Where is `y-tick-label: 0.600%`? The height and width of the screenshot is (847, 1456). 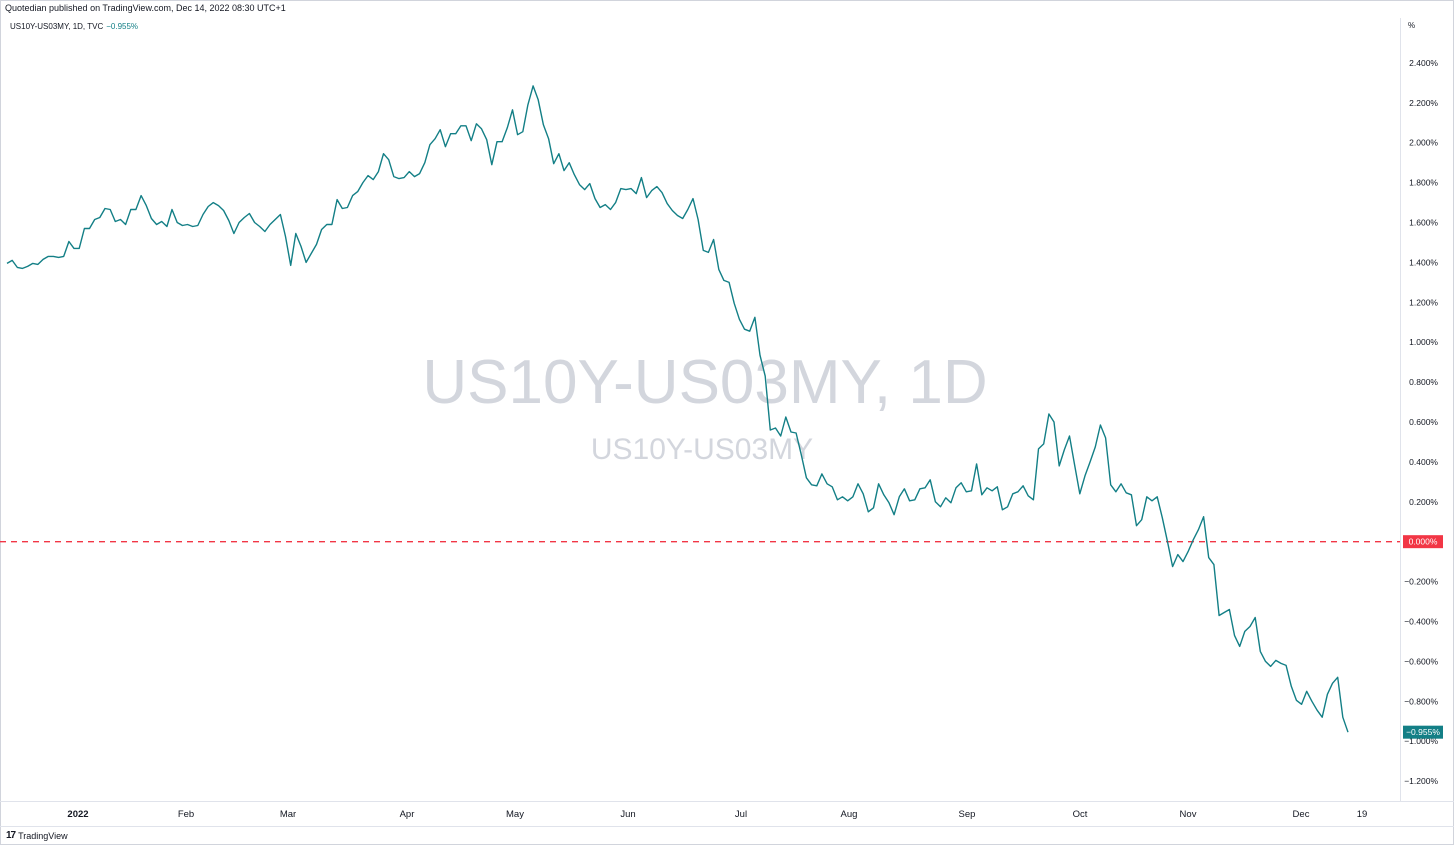
y-tick-label: 0.600% is located at coordinates (1423, 422).